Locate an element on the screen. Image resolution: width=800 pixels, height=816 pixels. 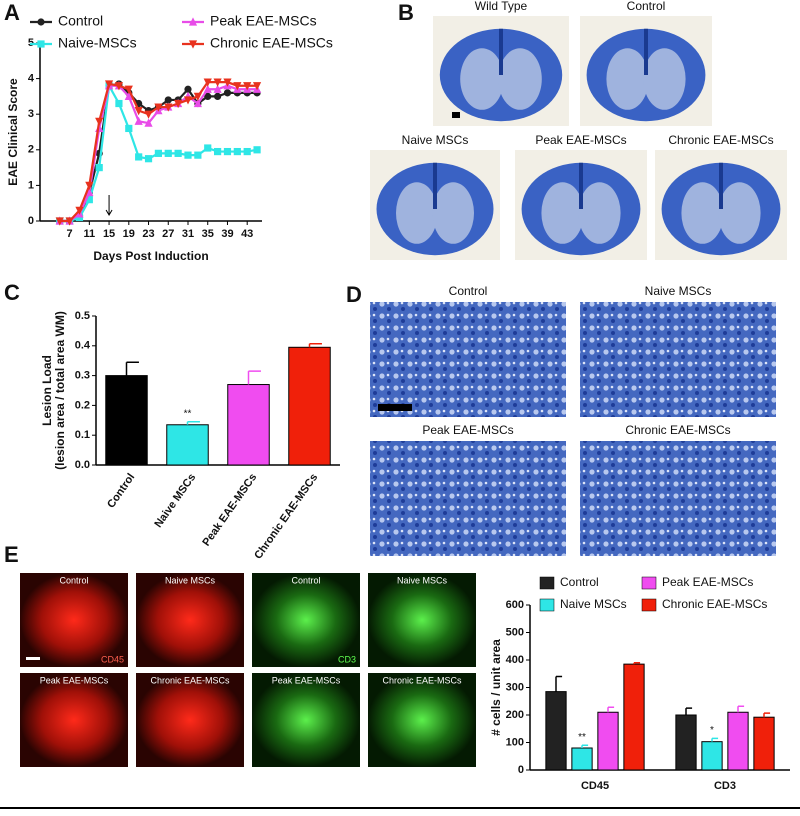
panel-letter: B is located at coordinates (406, 12).